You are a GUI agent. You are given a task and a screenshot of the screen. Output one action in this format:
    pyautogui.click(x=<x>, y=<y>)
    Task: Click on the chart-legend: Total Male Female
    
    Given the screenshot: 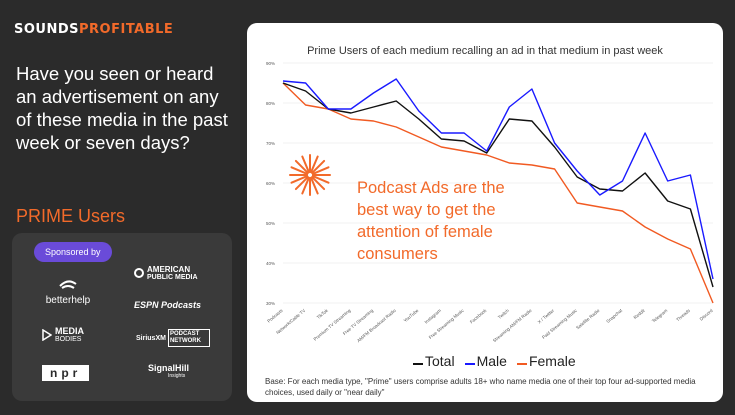 What is the action you would take?
    pyautogui.click(x=494, y=361)
    